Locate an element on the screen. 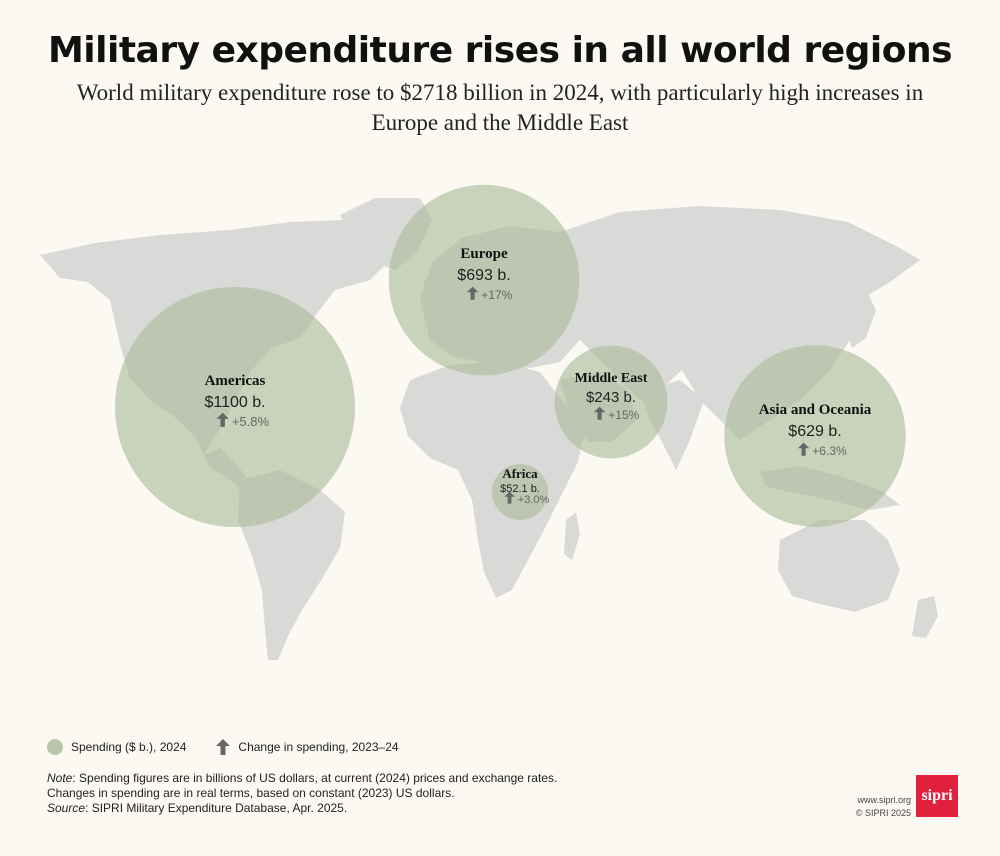  region-spending-label: $52.1 b. is located at coordinates (520, 489).